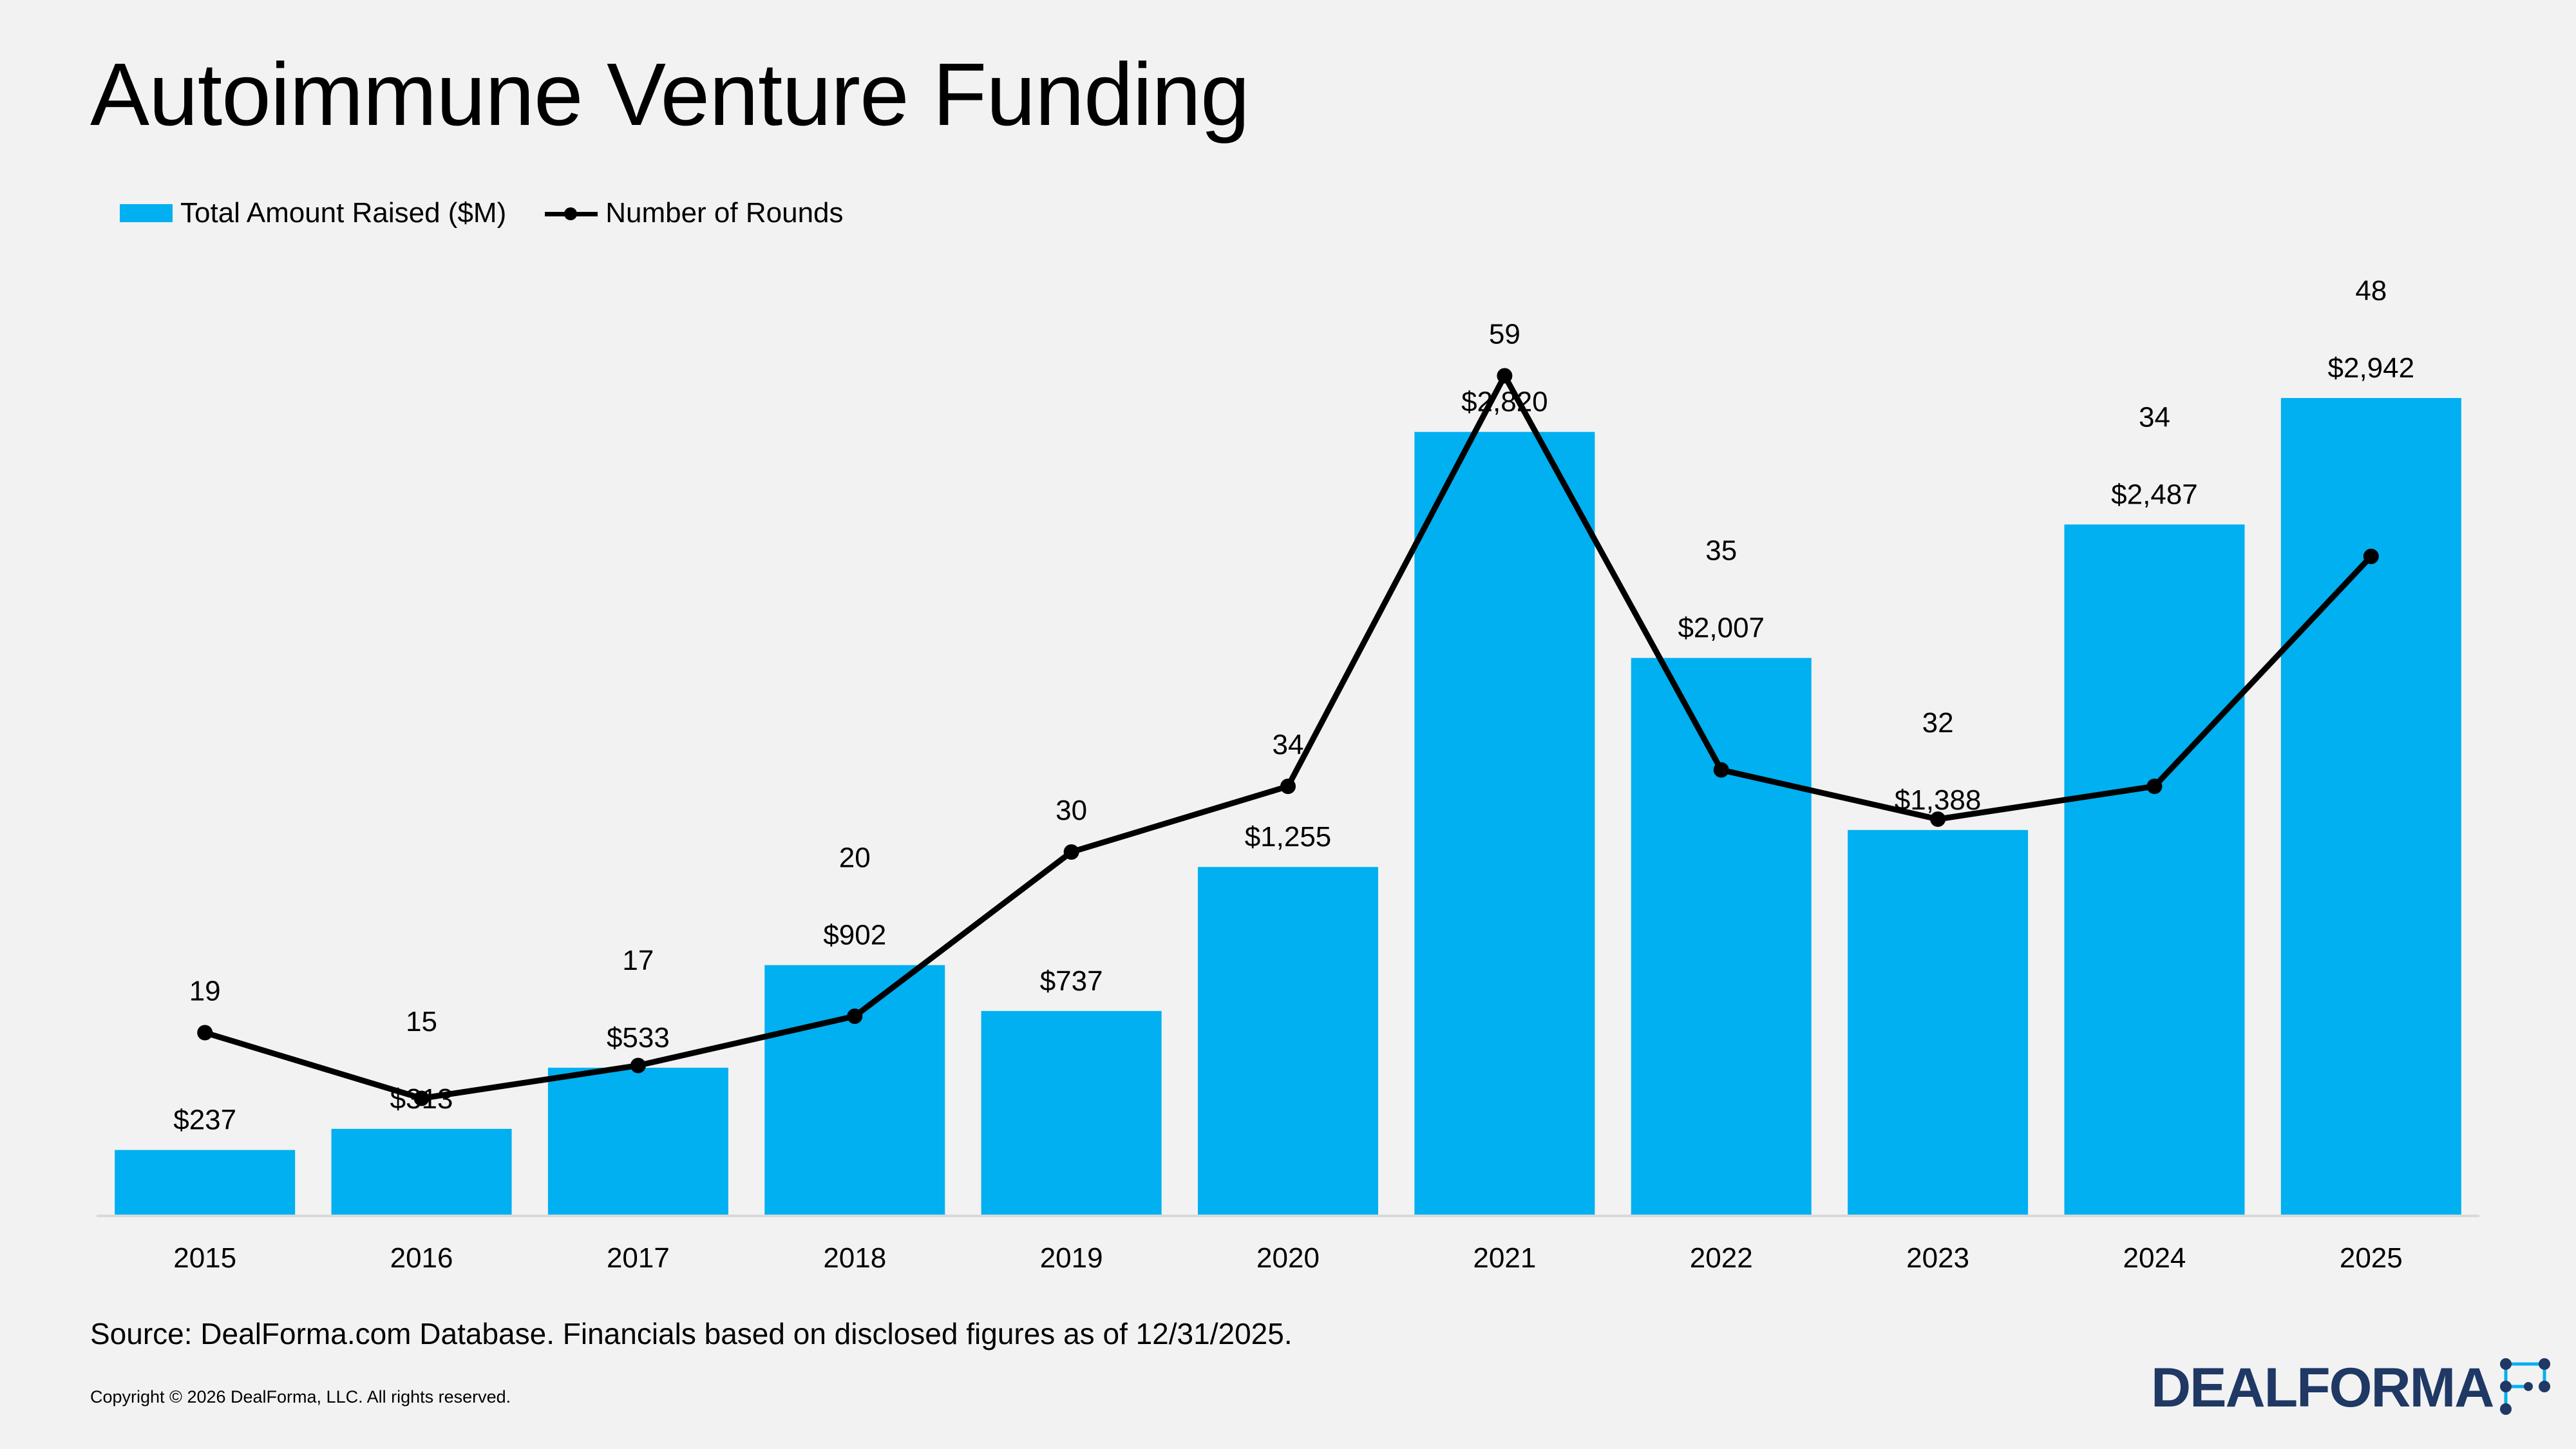  Describe the element at coordinates (638, 961) in the screenshot. I see `rounds-label-2017: 17` at that location.